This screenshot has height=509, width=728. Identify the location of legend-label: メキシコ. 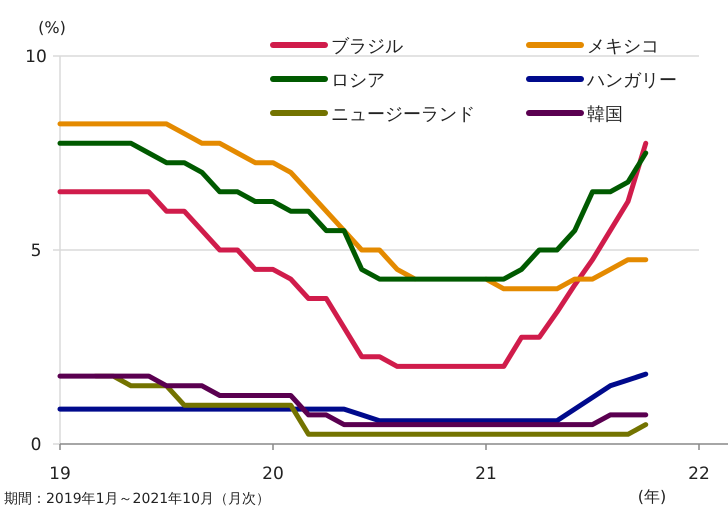
(623, 46).